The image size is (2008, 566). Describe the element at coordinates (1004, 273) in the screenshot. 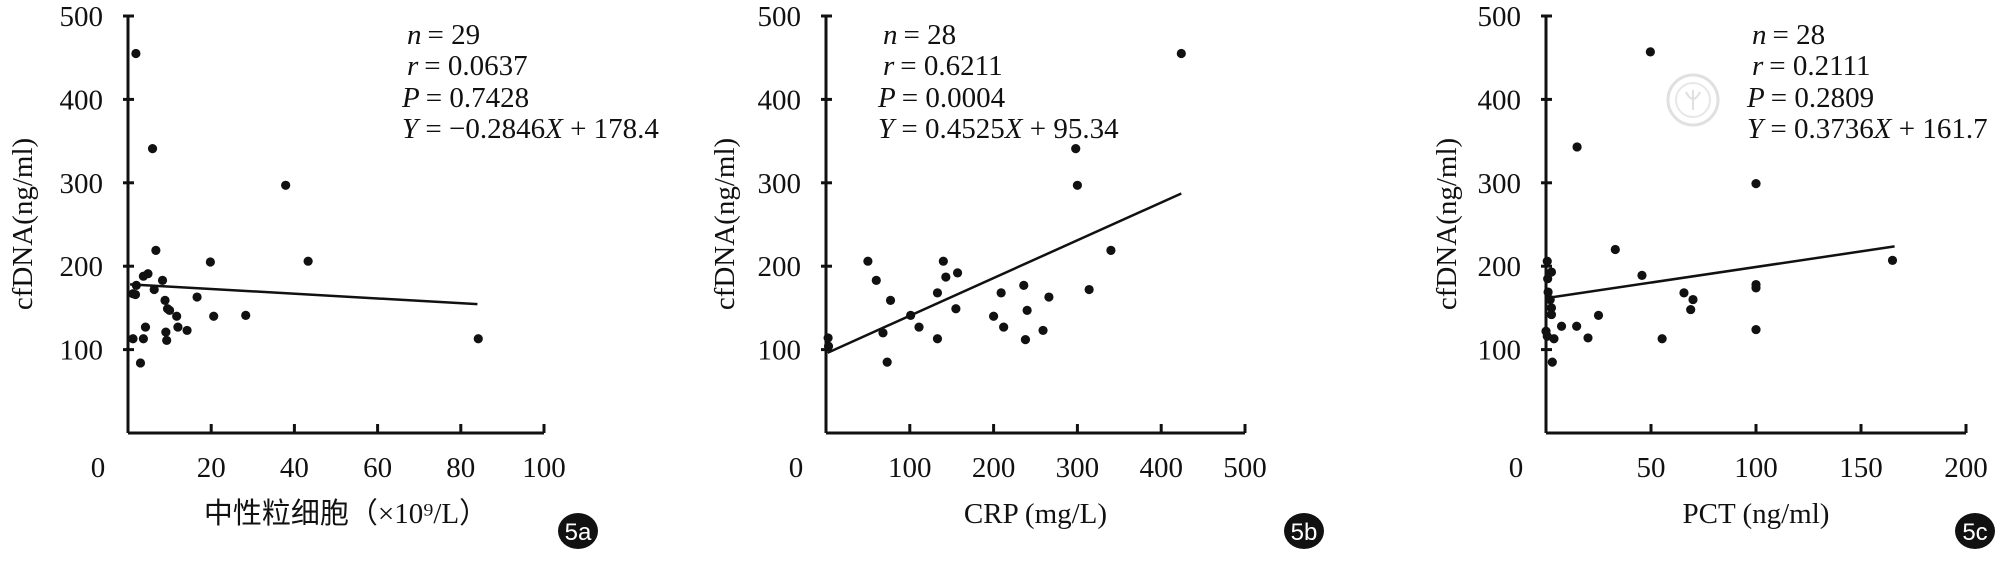

I see `regression-line` at that location.